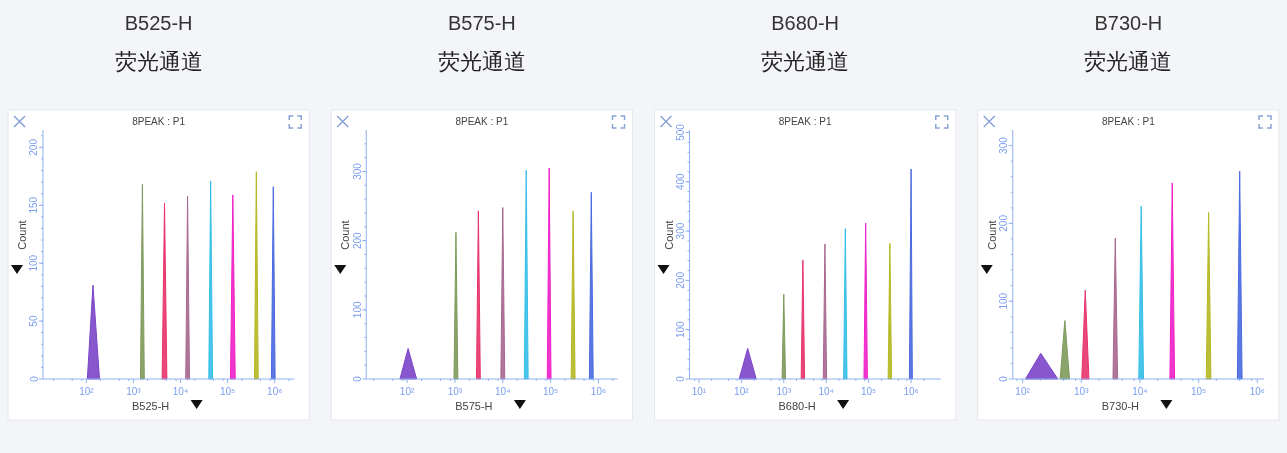  I want to click on y-tick-label: 150, so click(34, 205).